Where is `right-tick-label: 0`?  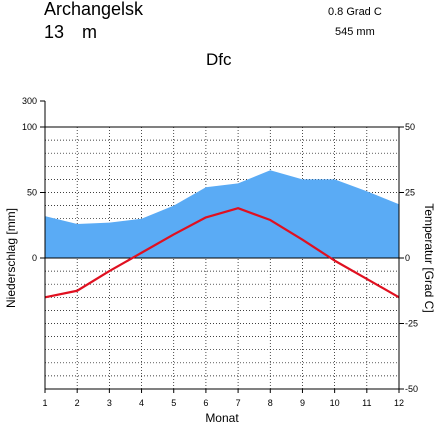 right-tick-label: 0 is located at coordinates (407, 258).